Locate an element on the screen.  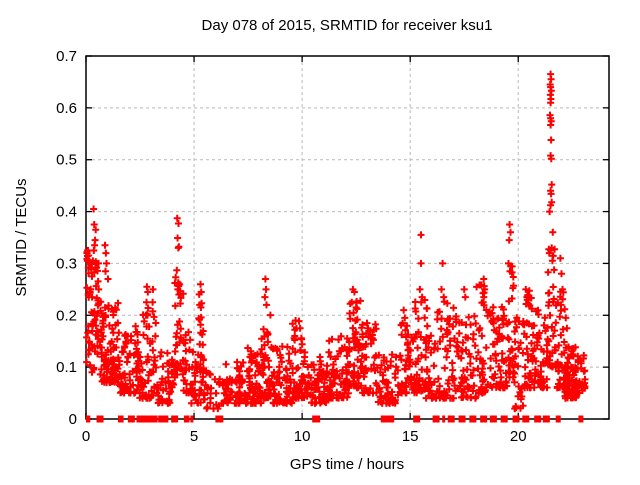
y-tick-label: 0.7 is located at coordinates (66, 56).